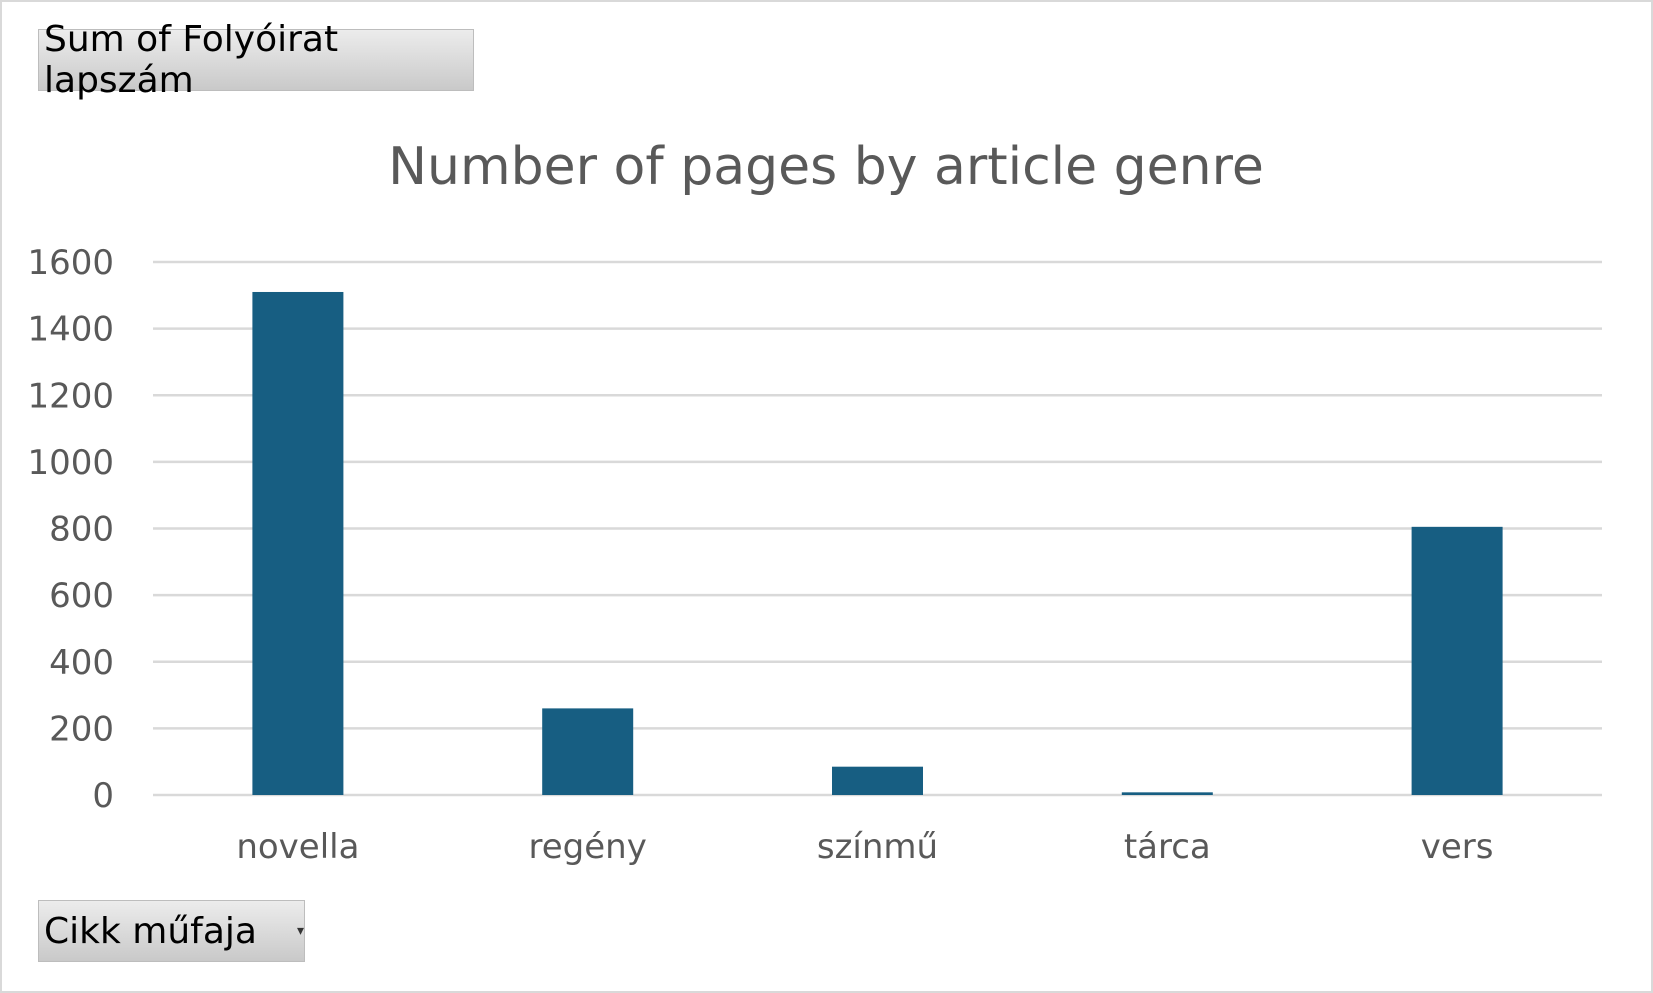 This screenshot has height=993, width=1653. What do you see at coordinates (877, 847) in the screenshot?
I see `x-category-label: színmű` at bounding box center [877, 847].